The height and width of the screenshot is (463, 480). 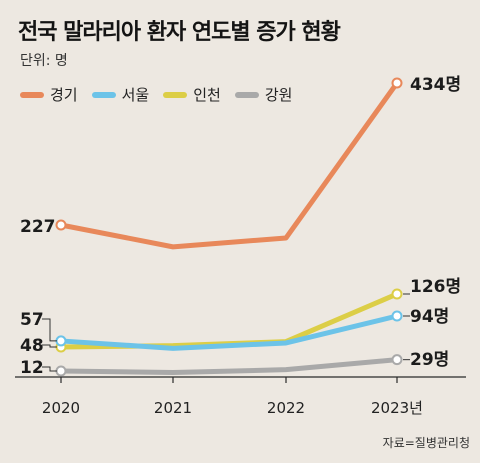 I want to click on end-label-incheon: 126명, so click(x=435, y=287).